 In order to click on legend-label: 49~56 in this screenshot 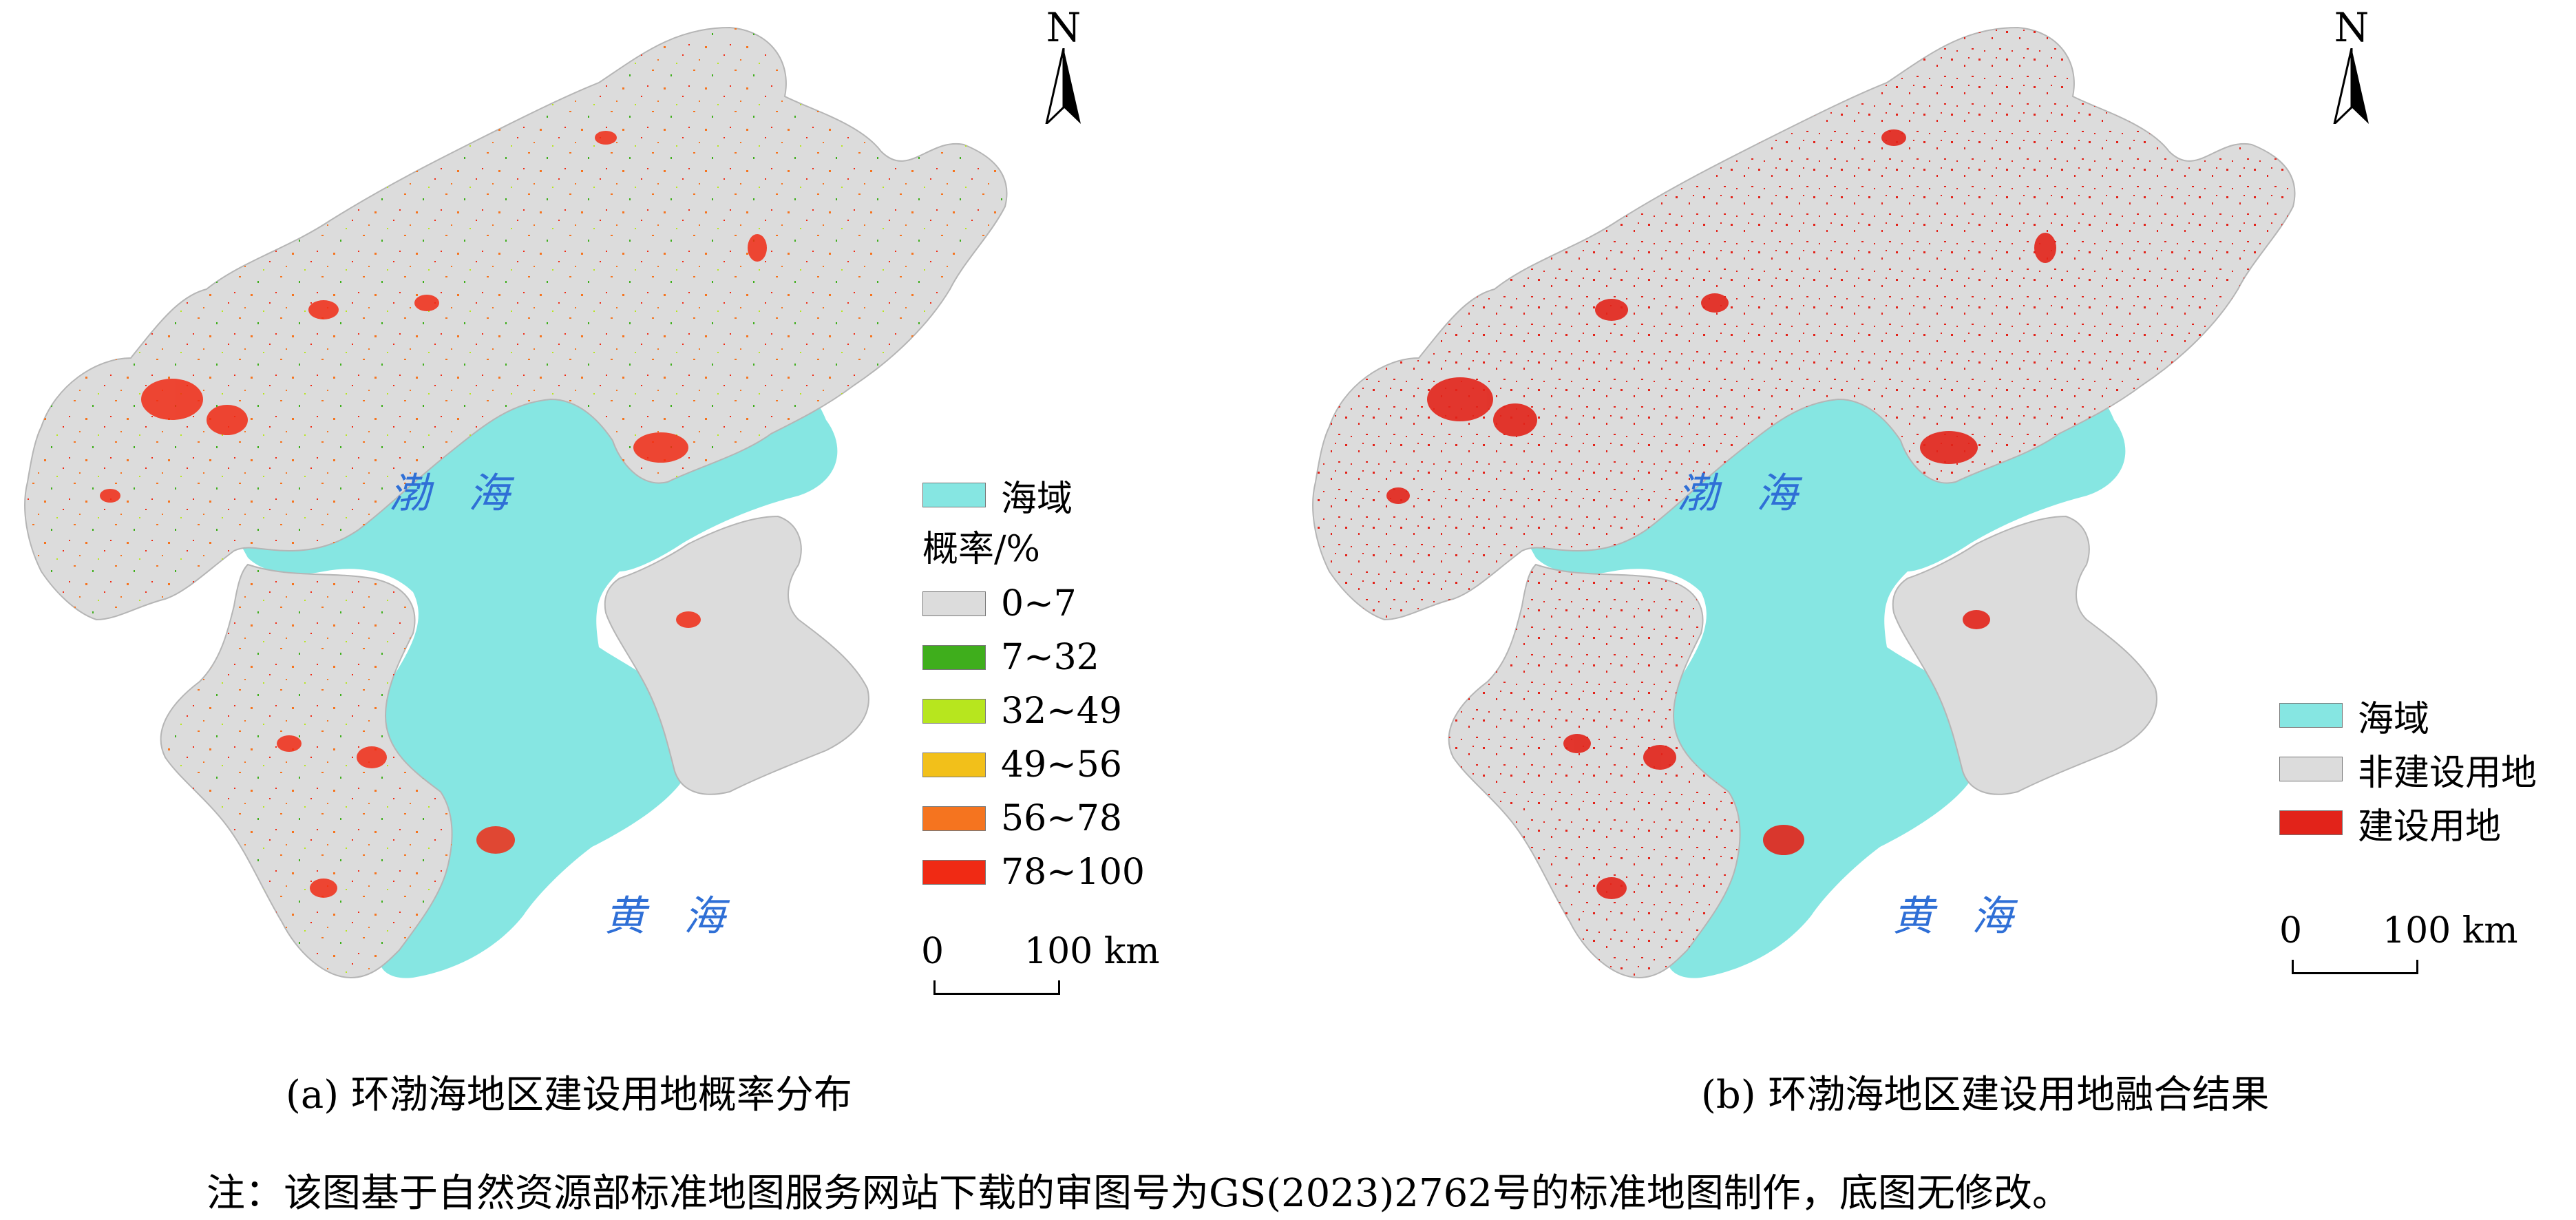, I will do `click(1062, 765)`.